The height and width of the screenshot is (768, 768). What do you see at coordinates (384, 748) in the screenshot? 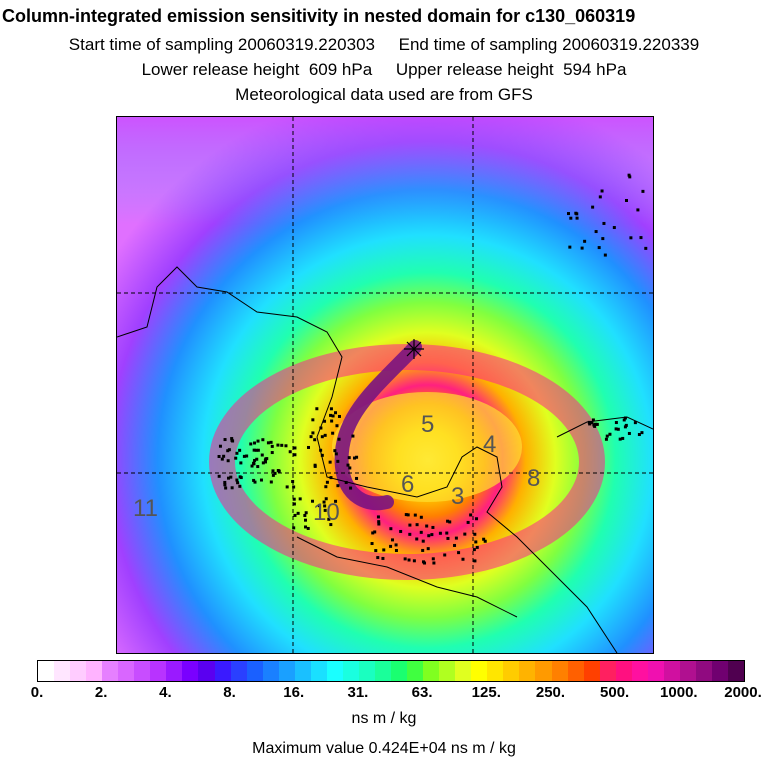
I see `maximum-value: Maximum value 0.424E+04 ns m / kg` at bounding box center [384, 748].